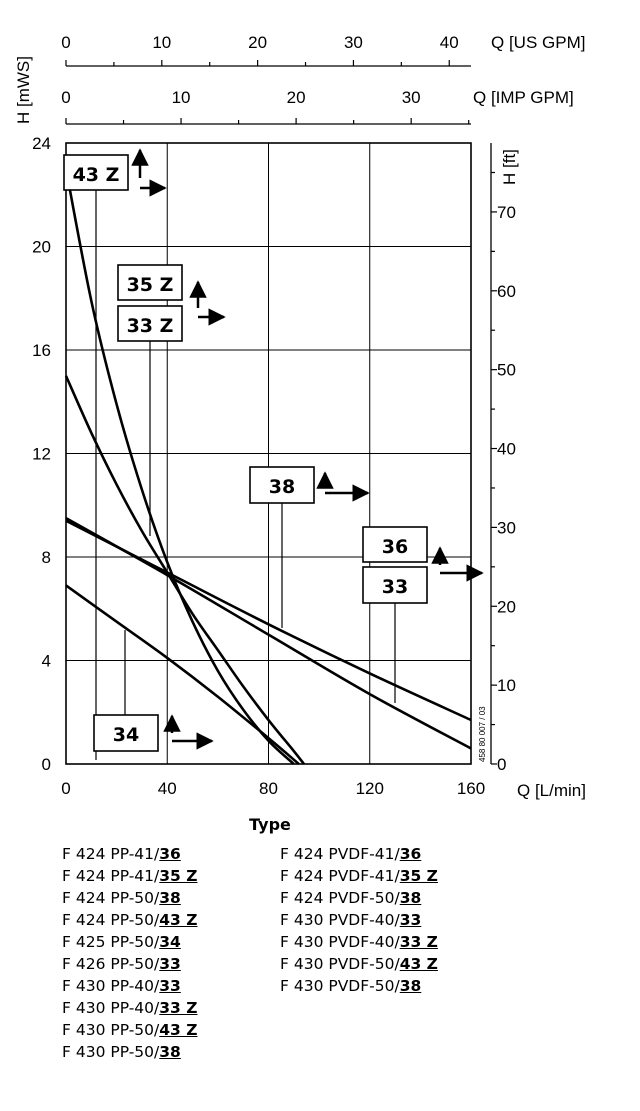 The width and height of the screenshot is (640, 1111). I want to click on axis-title-h-ft: H [ft], so click(509, 167).